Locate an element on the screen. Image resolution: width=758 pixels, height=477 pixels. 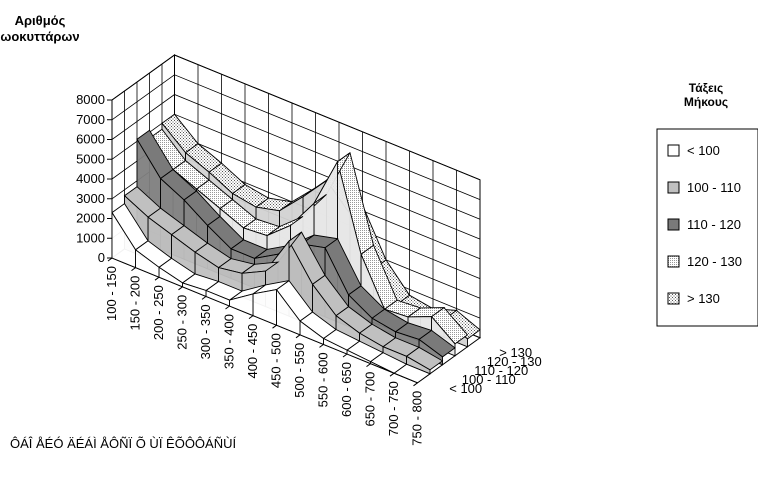
legend-title-line1: Τάξεις is located at coordinates (706, 88).